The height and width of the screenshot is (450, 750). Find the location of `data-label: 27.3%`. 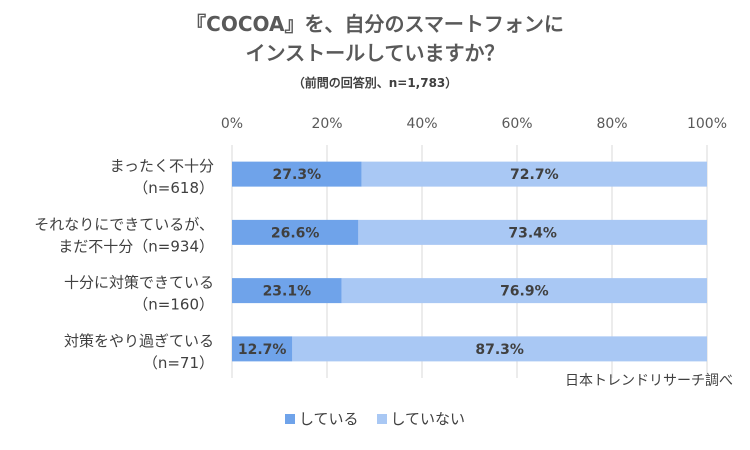

data-label: 27.3% is located at coordinates (297, 175).